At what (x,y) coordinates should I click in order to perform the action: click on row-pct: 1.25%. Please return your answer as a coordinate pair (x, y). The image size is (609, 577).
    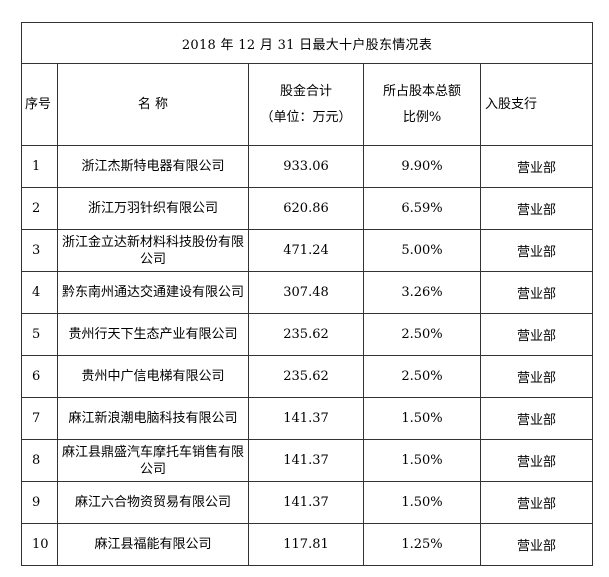
    Looking at the image, I should click on (422, 544).